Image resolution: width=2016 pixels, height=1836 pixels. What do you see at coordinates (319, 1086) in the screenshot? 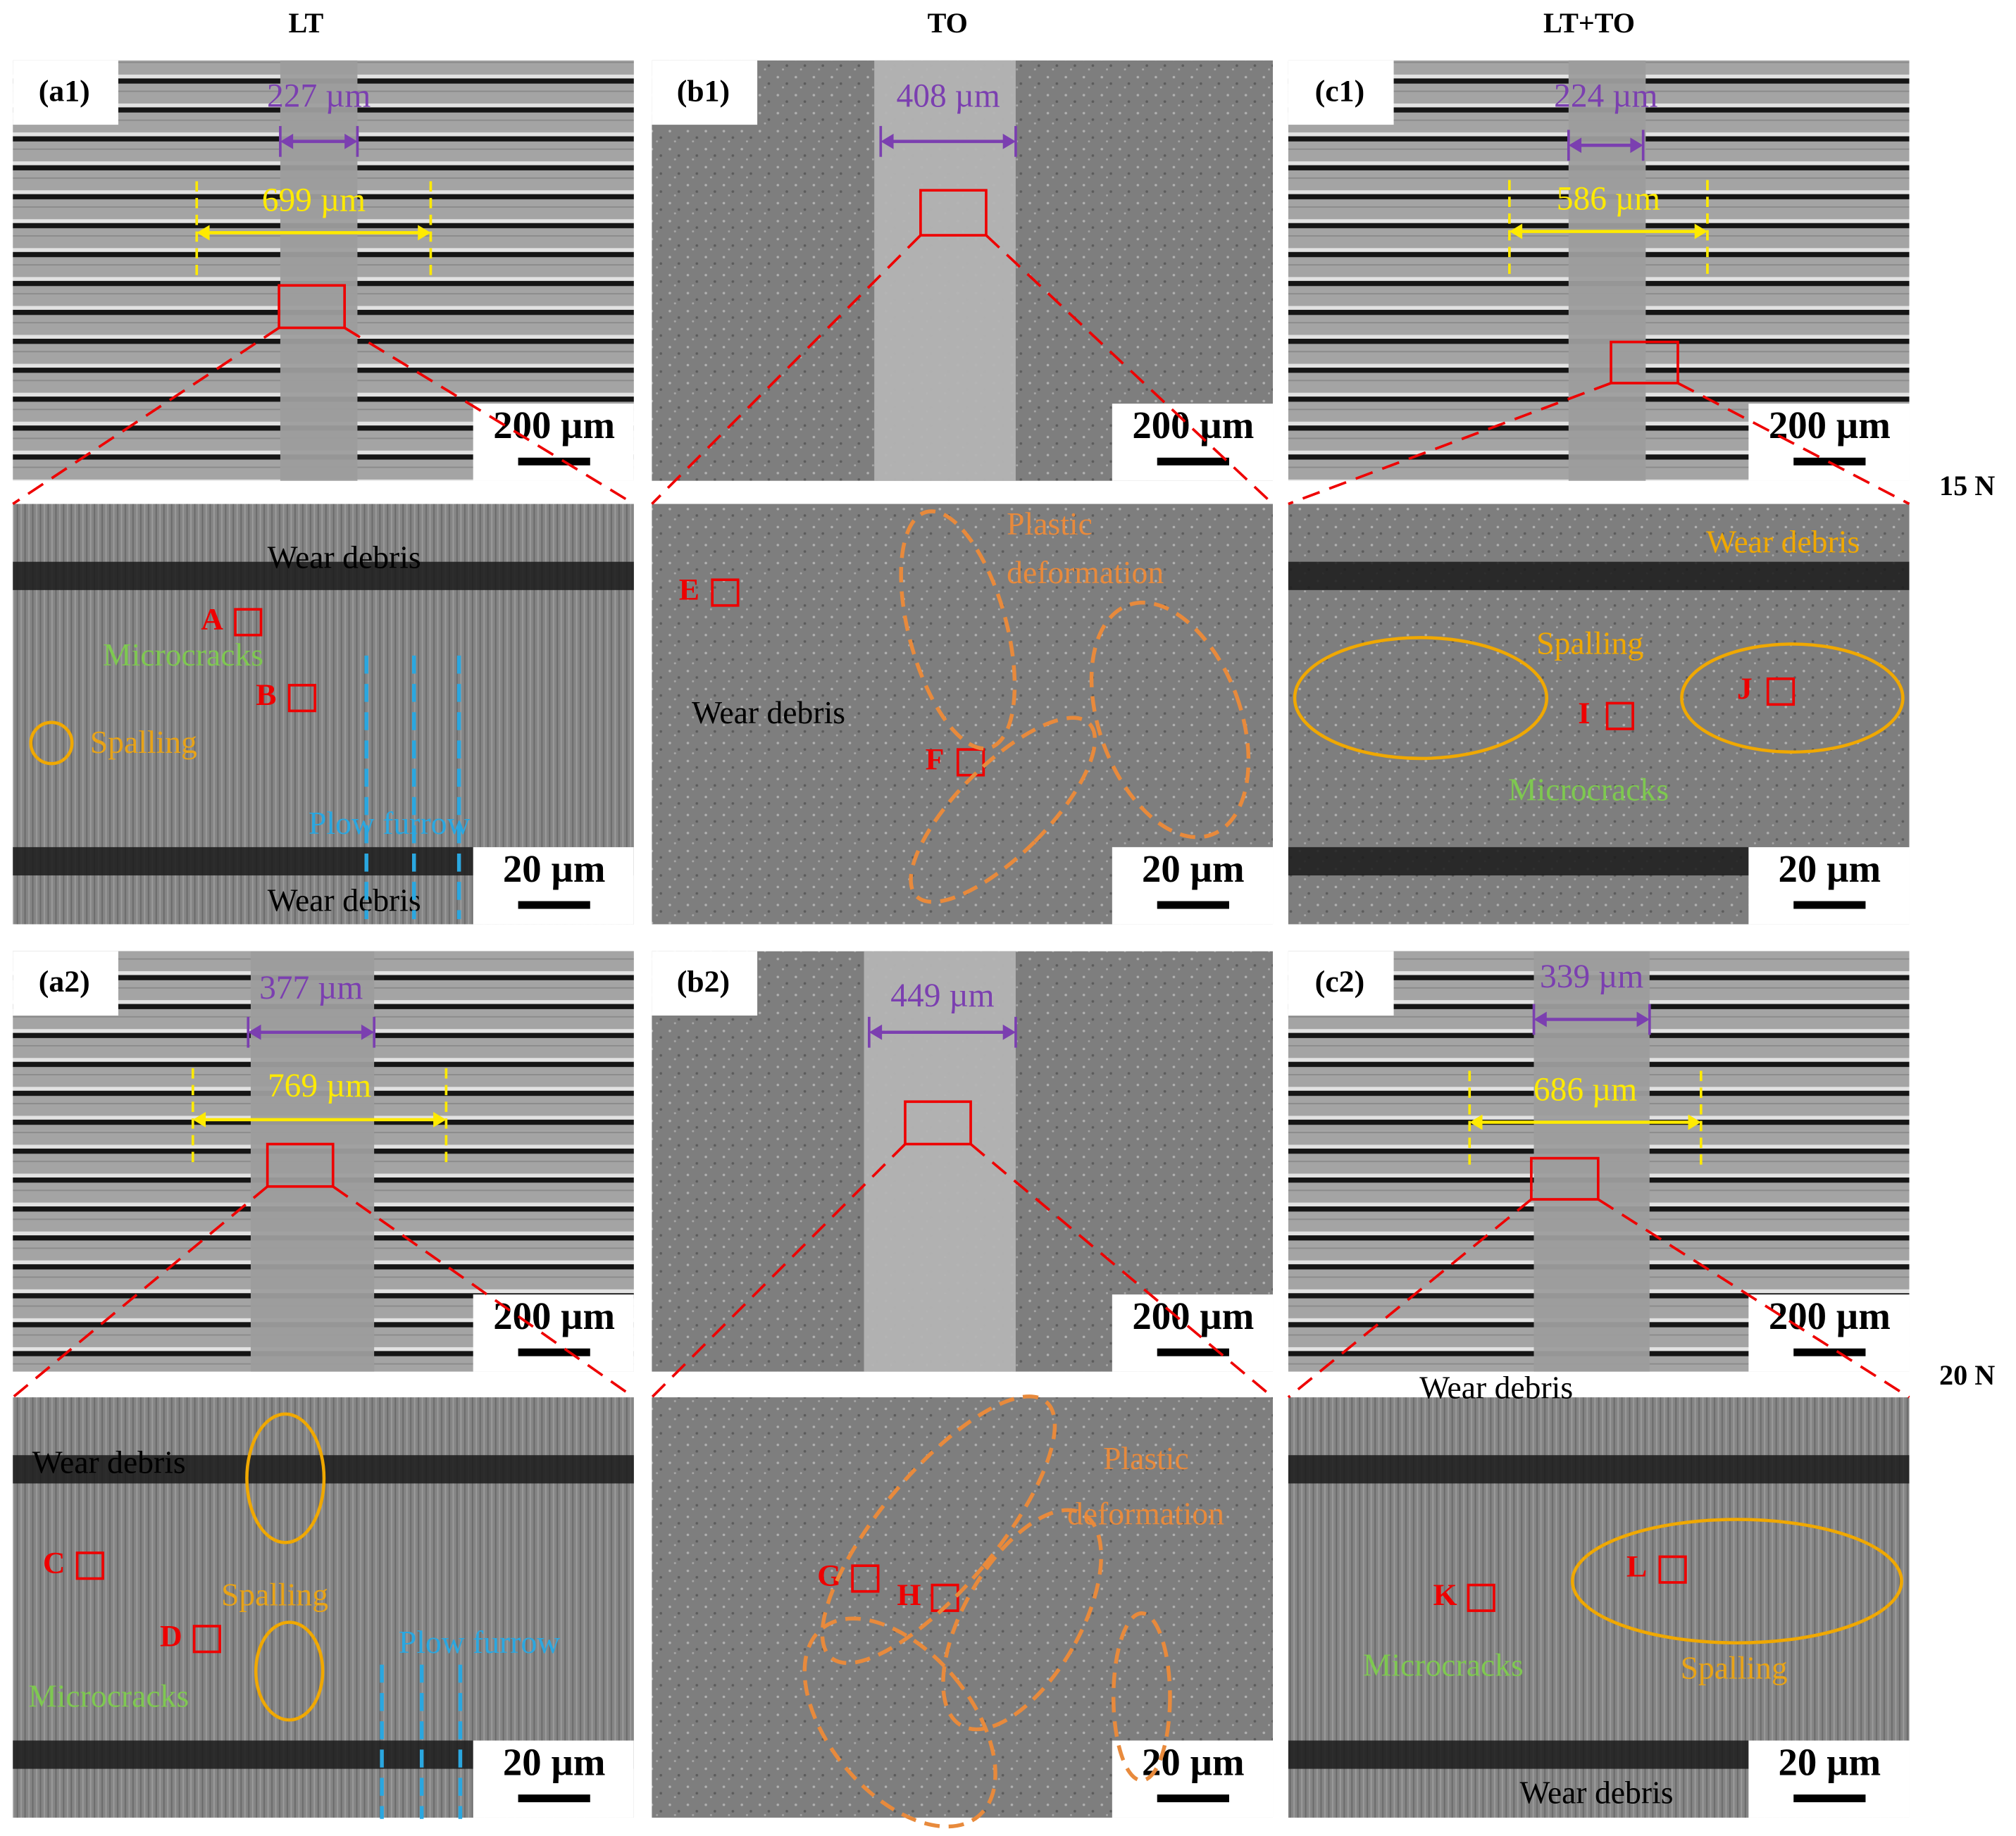
I see `width-label: 769 µm` at bounding box center [319, 1086].